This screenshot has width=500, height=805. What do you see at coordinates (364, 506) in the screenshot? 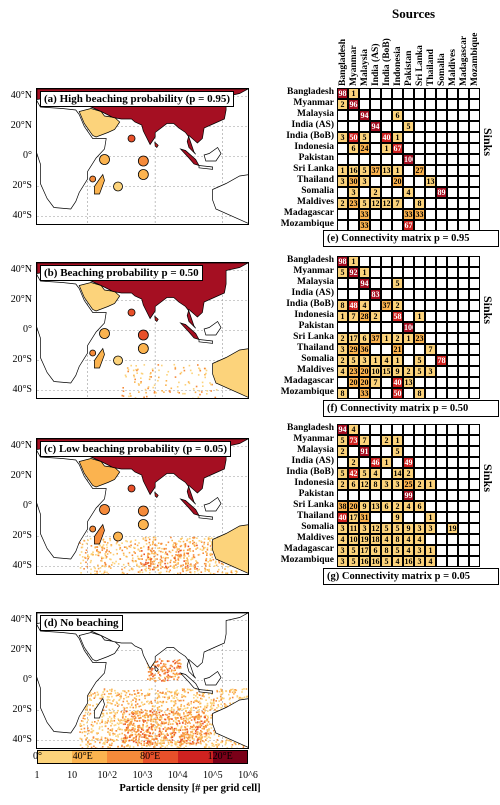
I see `matrix-cell: 9` at bounding box center [364, 506].